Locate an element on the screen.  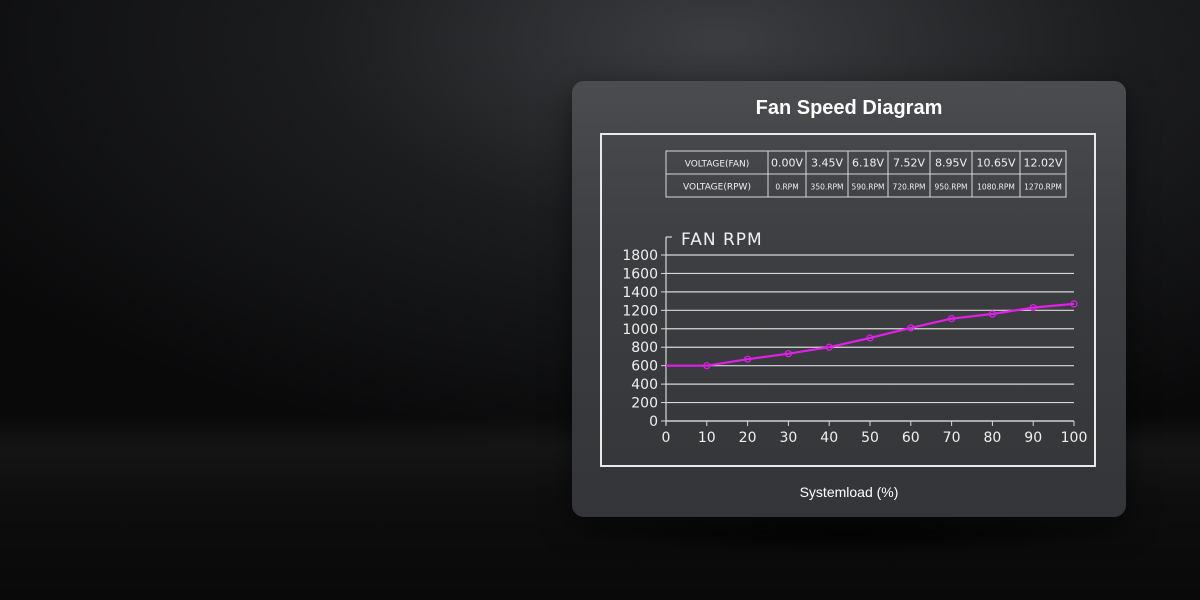
x-tick-label: 20 is located at coordinates (748, 438).